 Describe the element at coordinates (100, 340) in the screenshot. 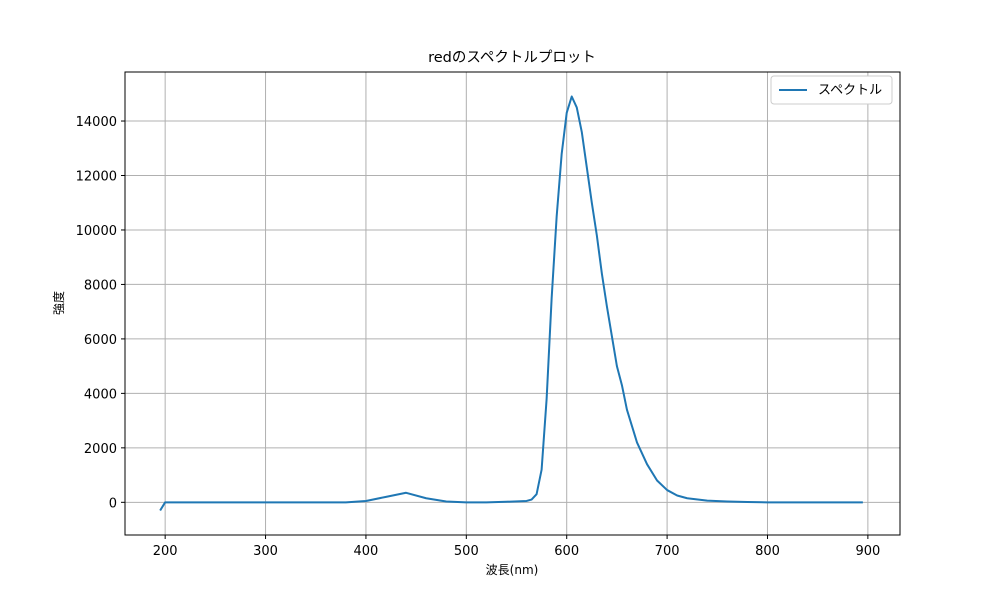

I see `y-tick-label: 6000` at that location.